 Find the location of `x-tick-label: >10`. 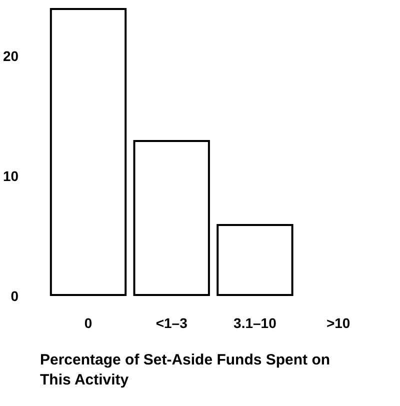

x-tick-label: >10 is located at coordinates (338, 323).